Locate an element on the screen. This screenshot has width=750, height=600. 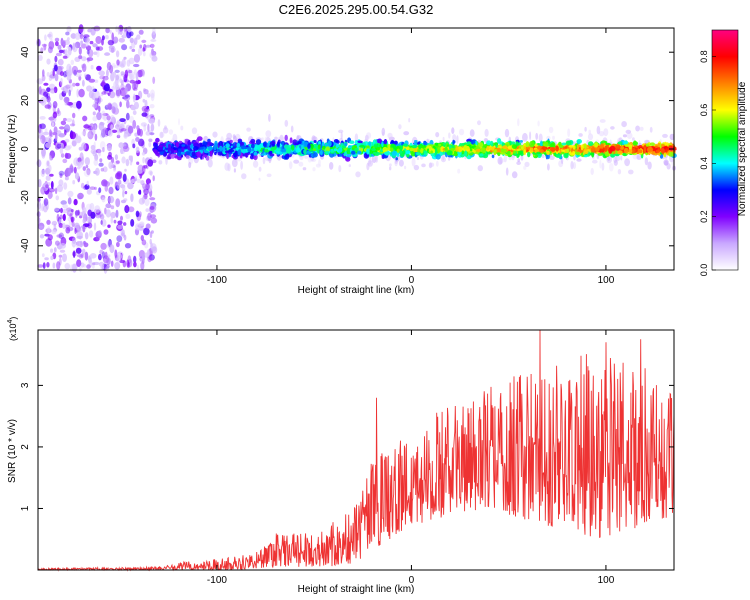
figure-title: C2E6.2025.295.00.54.G32 is located at coordinates (356, 9).